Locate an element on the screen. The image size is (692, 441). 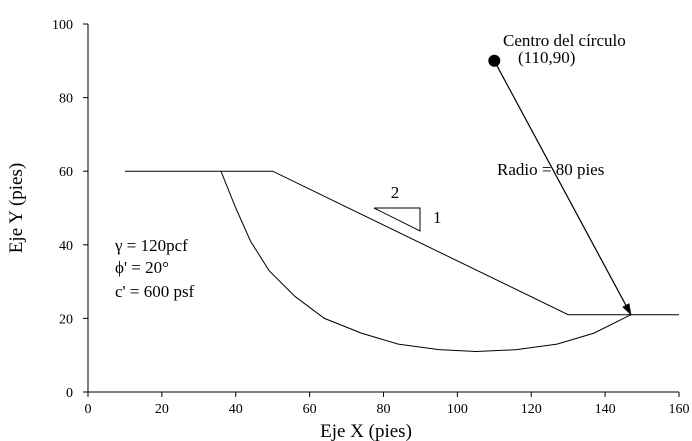
y-tick-label: 0 is located at coordinates (69, 393).